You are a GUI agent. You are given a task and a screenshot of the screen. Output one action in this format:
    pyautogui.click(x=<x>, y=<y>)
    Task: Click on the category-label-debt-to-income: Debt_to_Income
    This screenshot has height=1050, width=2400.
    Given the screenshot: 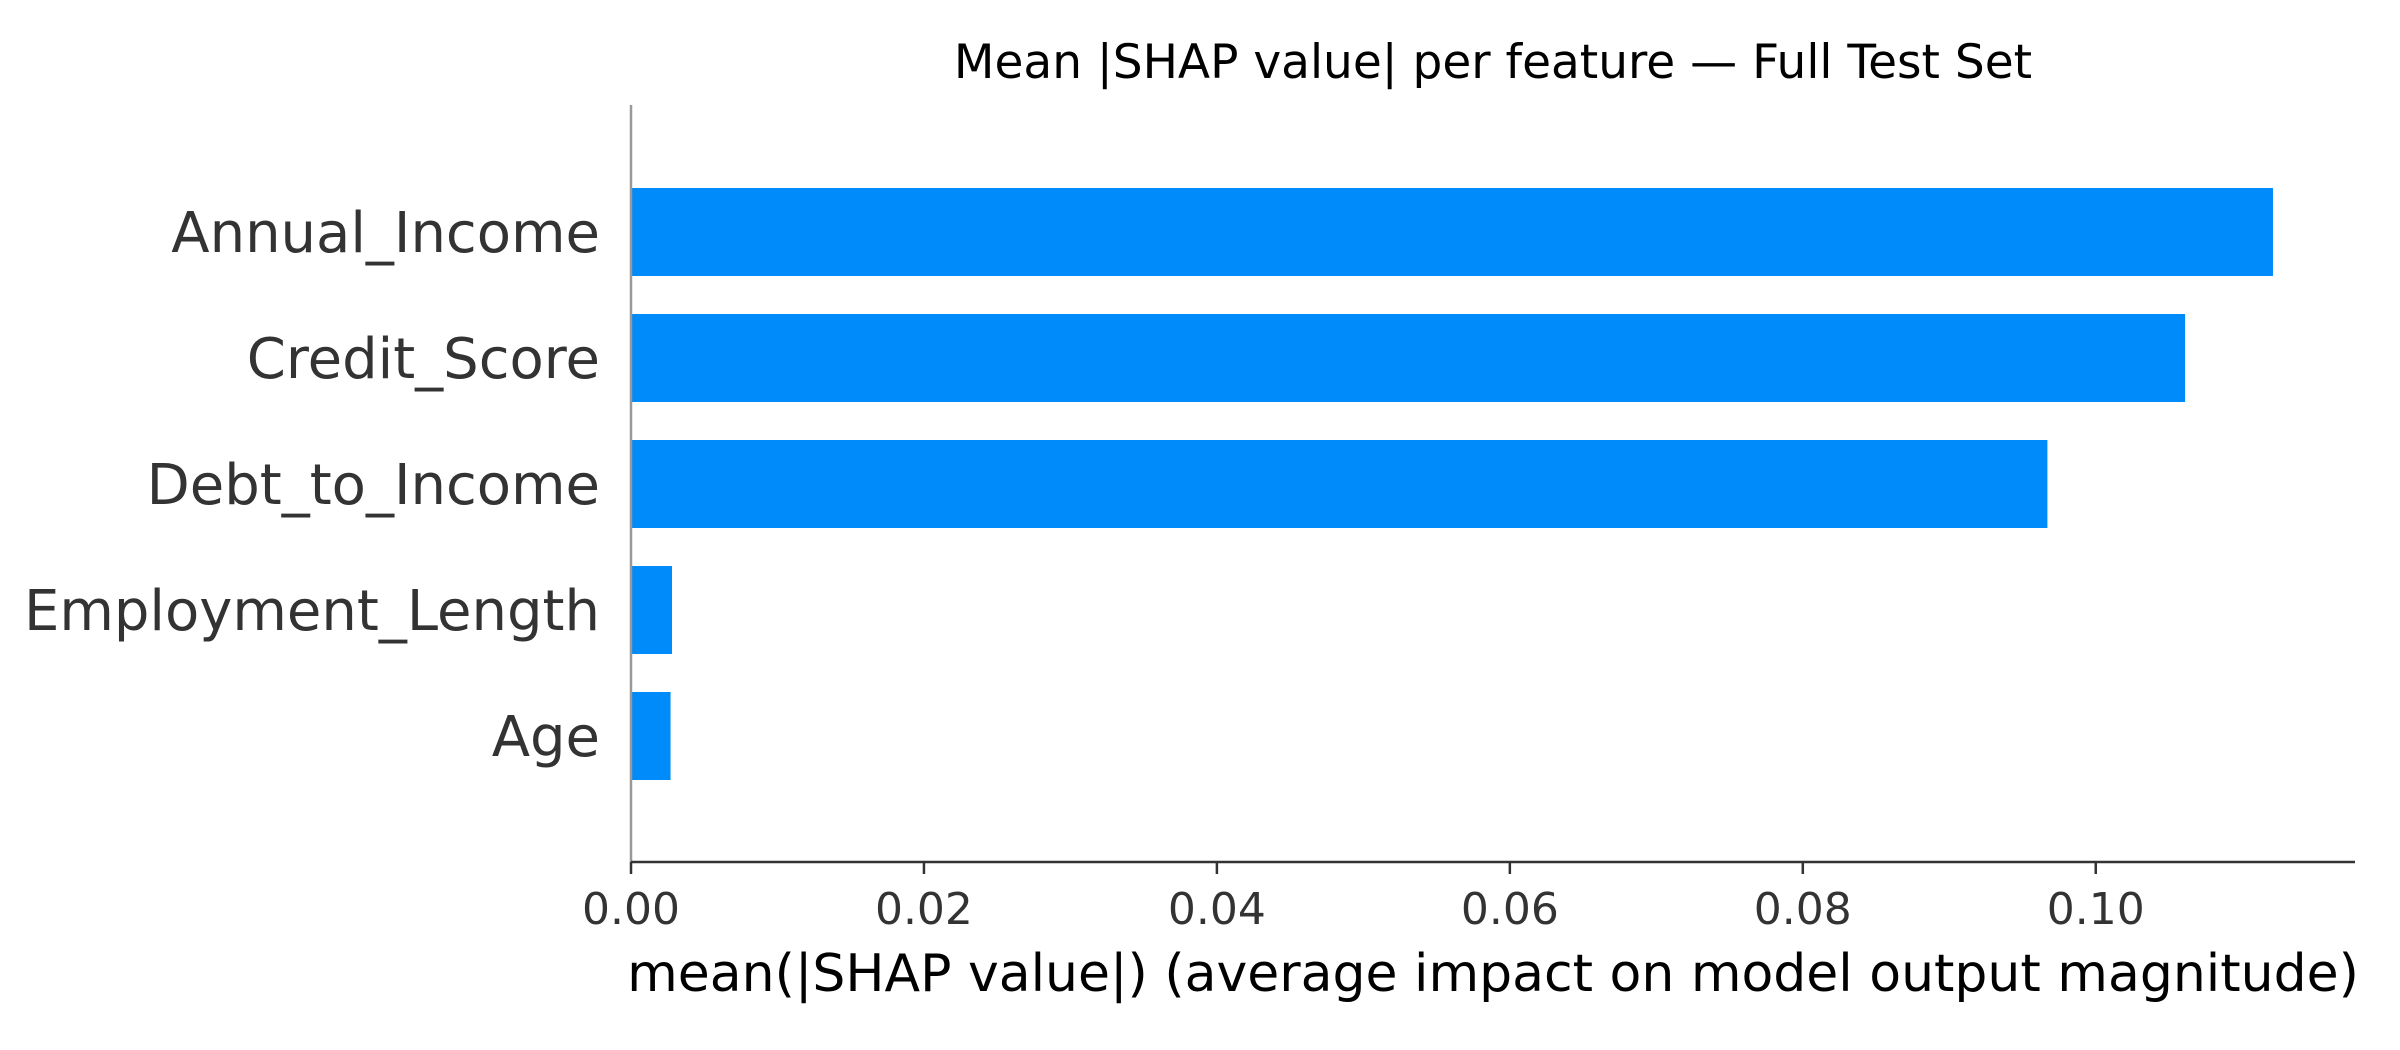 What is the action you would take?
    pyautogui.click(x=373, y=485)
    